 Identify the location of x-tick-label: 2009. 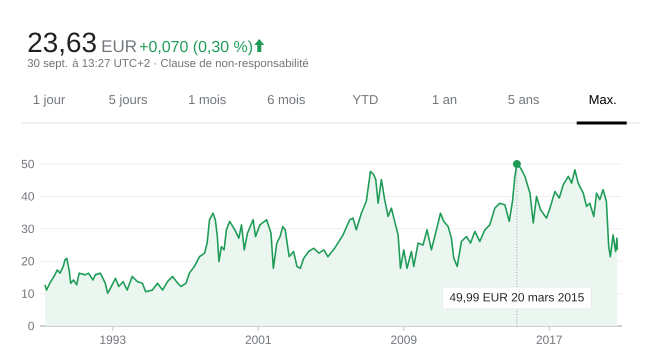
(403, 340).